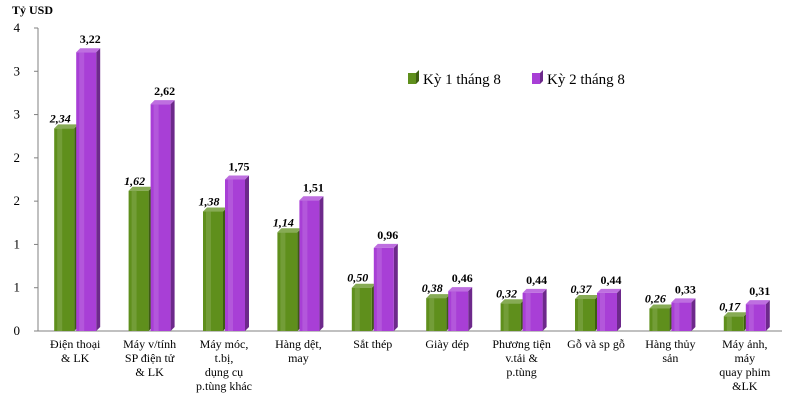 This screenshot has height=405, width=785. What do you see at coordinates (224, 358) in the screenshot?
I see `category-label-line: t.bị,` at bounding box center [224, 358].